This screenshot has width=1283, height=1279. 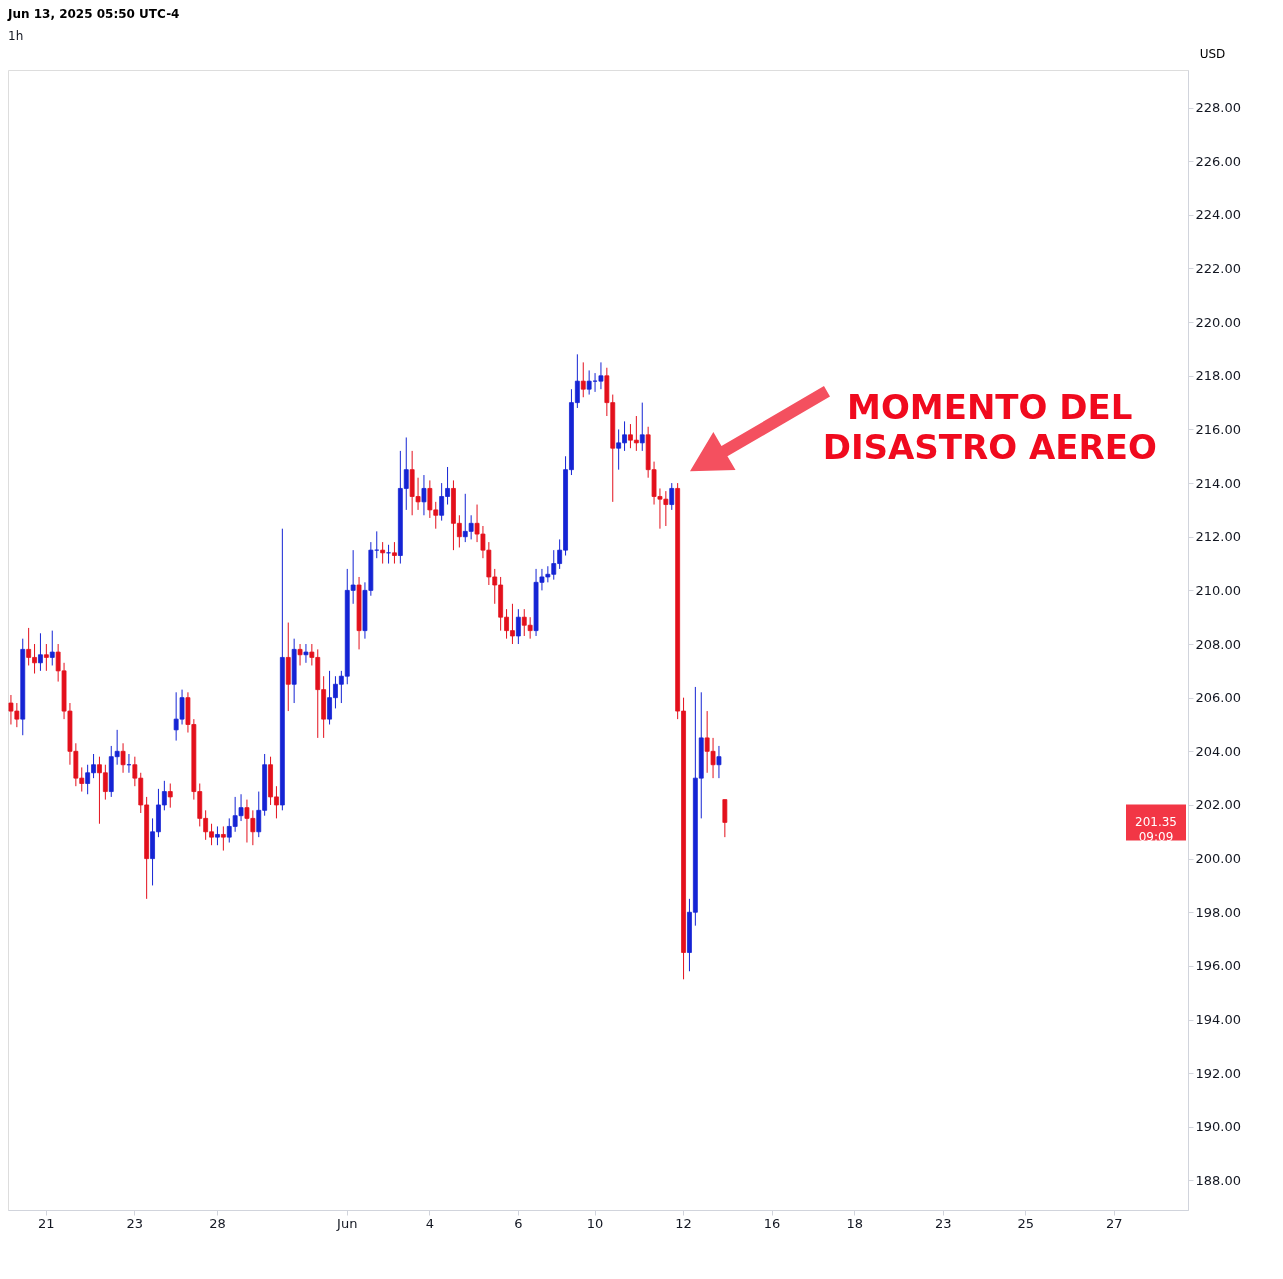 What do you see at coordinates (1218, 268) in the screenshot?
I see `y-tick-label: 222.00` at bounding box center [1218, 268].